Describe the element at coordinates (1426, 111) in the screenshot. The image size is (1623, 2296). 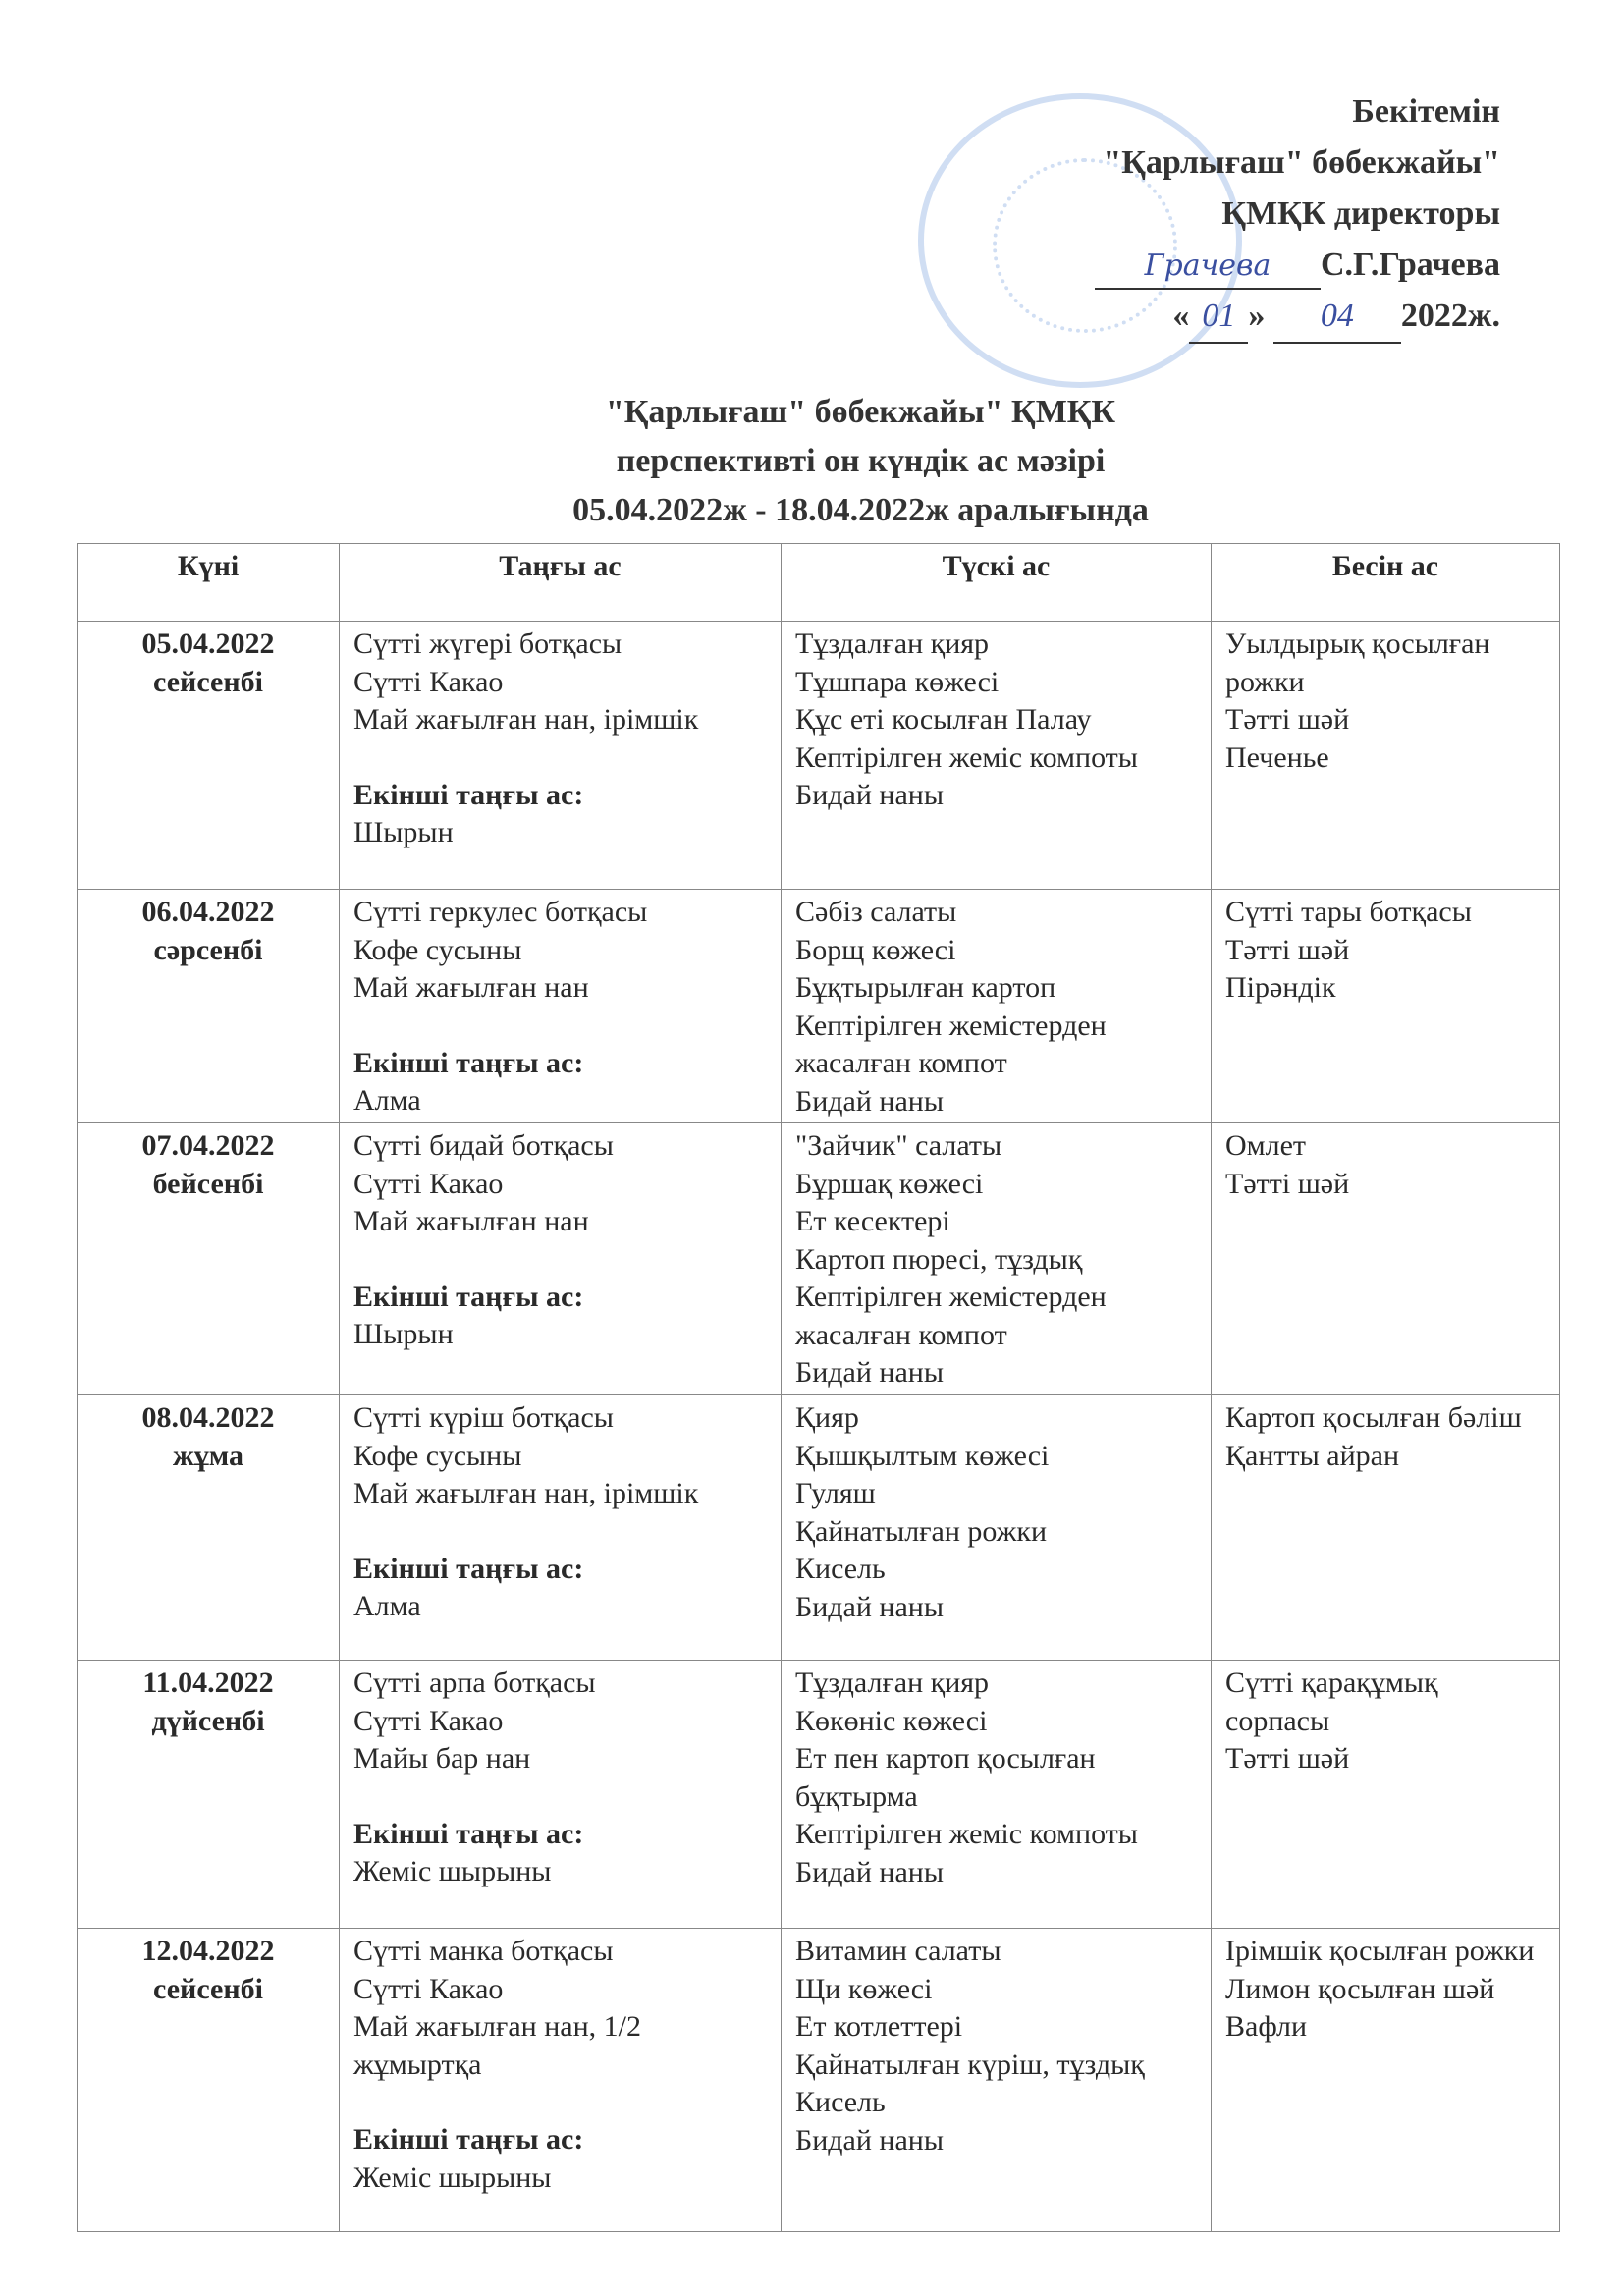
I see `approval-line1: Бекітемін` at that location.